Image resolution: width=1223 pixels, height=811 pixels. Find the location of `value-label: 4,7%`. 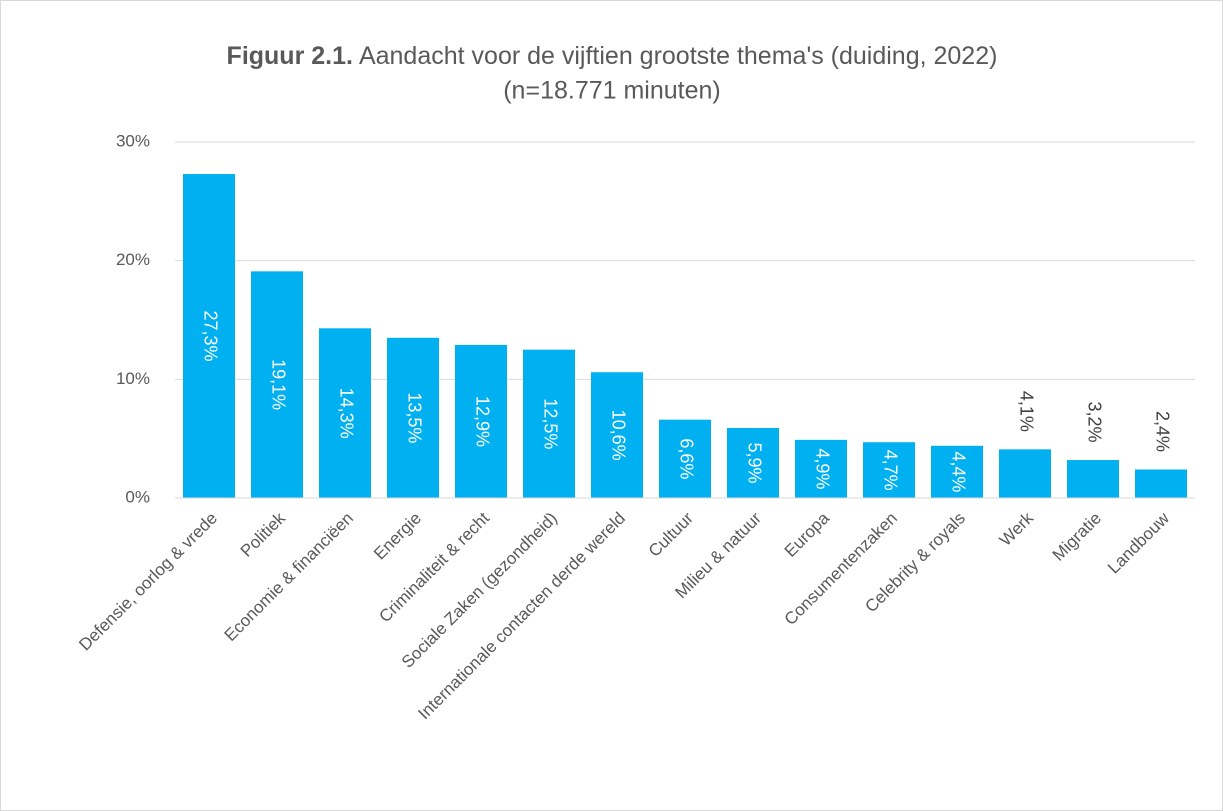

value-label: 4,7% is located at coordinates (890, 470).